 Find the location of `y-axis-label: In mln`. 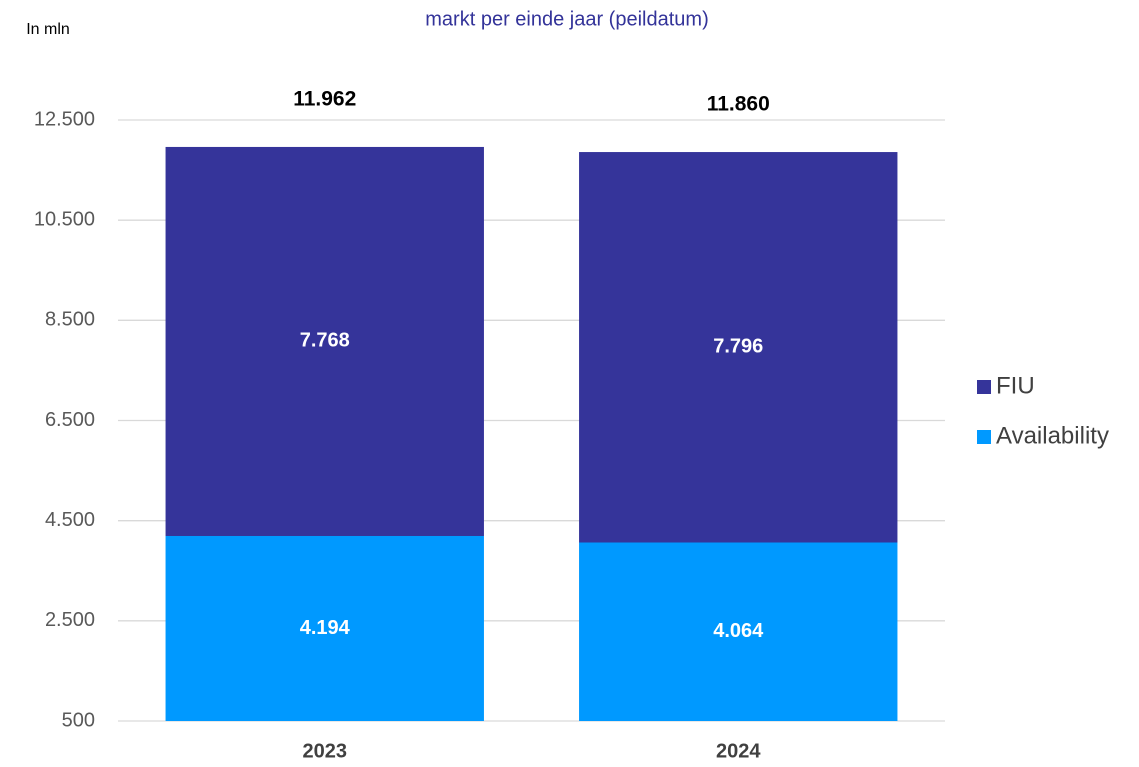

y-axis-label: In mln is located at coordinates (48, 29).